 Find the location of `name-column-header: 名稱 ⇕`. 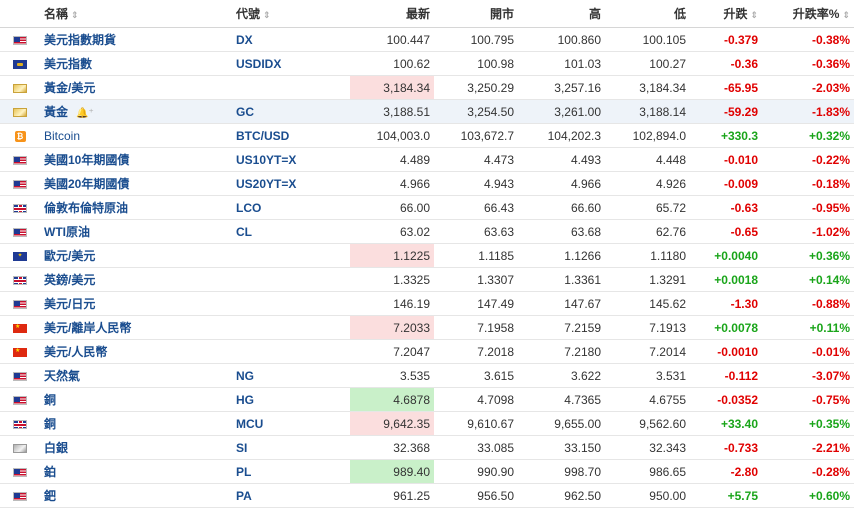

name-column-header: 名稱 ⇕ is located at coordinates (136, 14).